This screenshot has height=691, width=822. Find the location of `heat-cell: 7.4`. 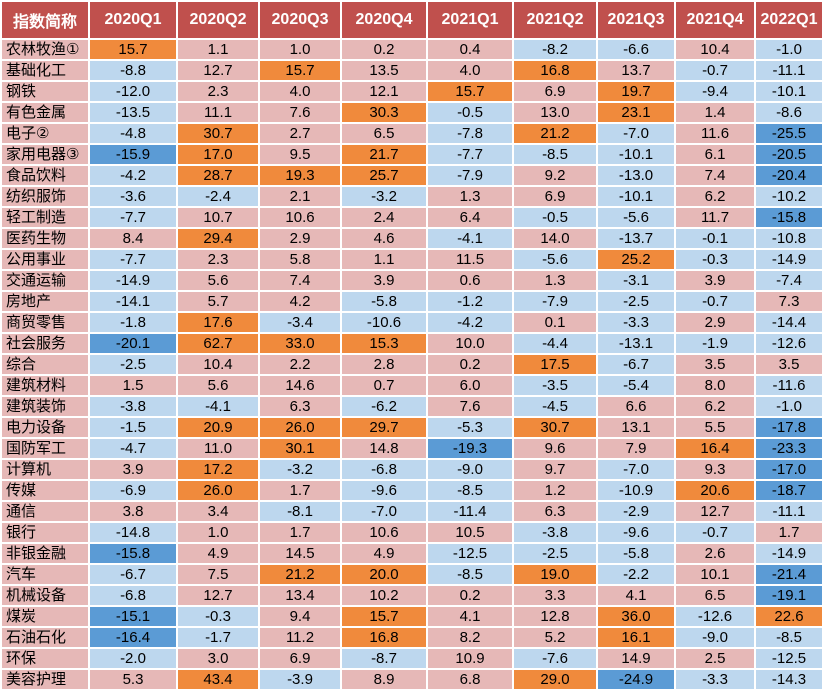

heat-cell: 7.4 is located at coordinates (715, 175).